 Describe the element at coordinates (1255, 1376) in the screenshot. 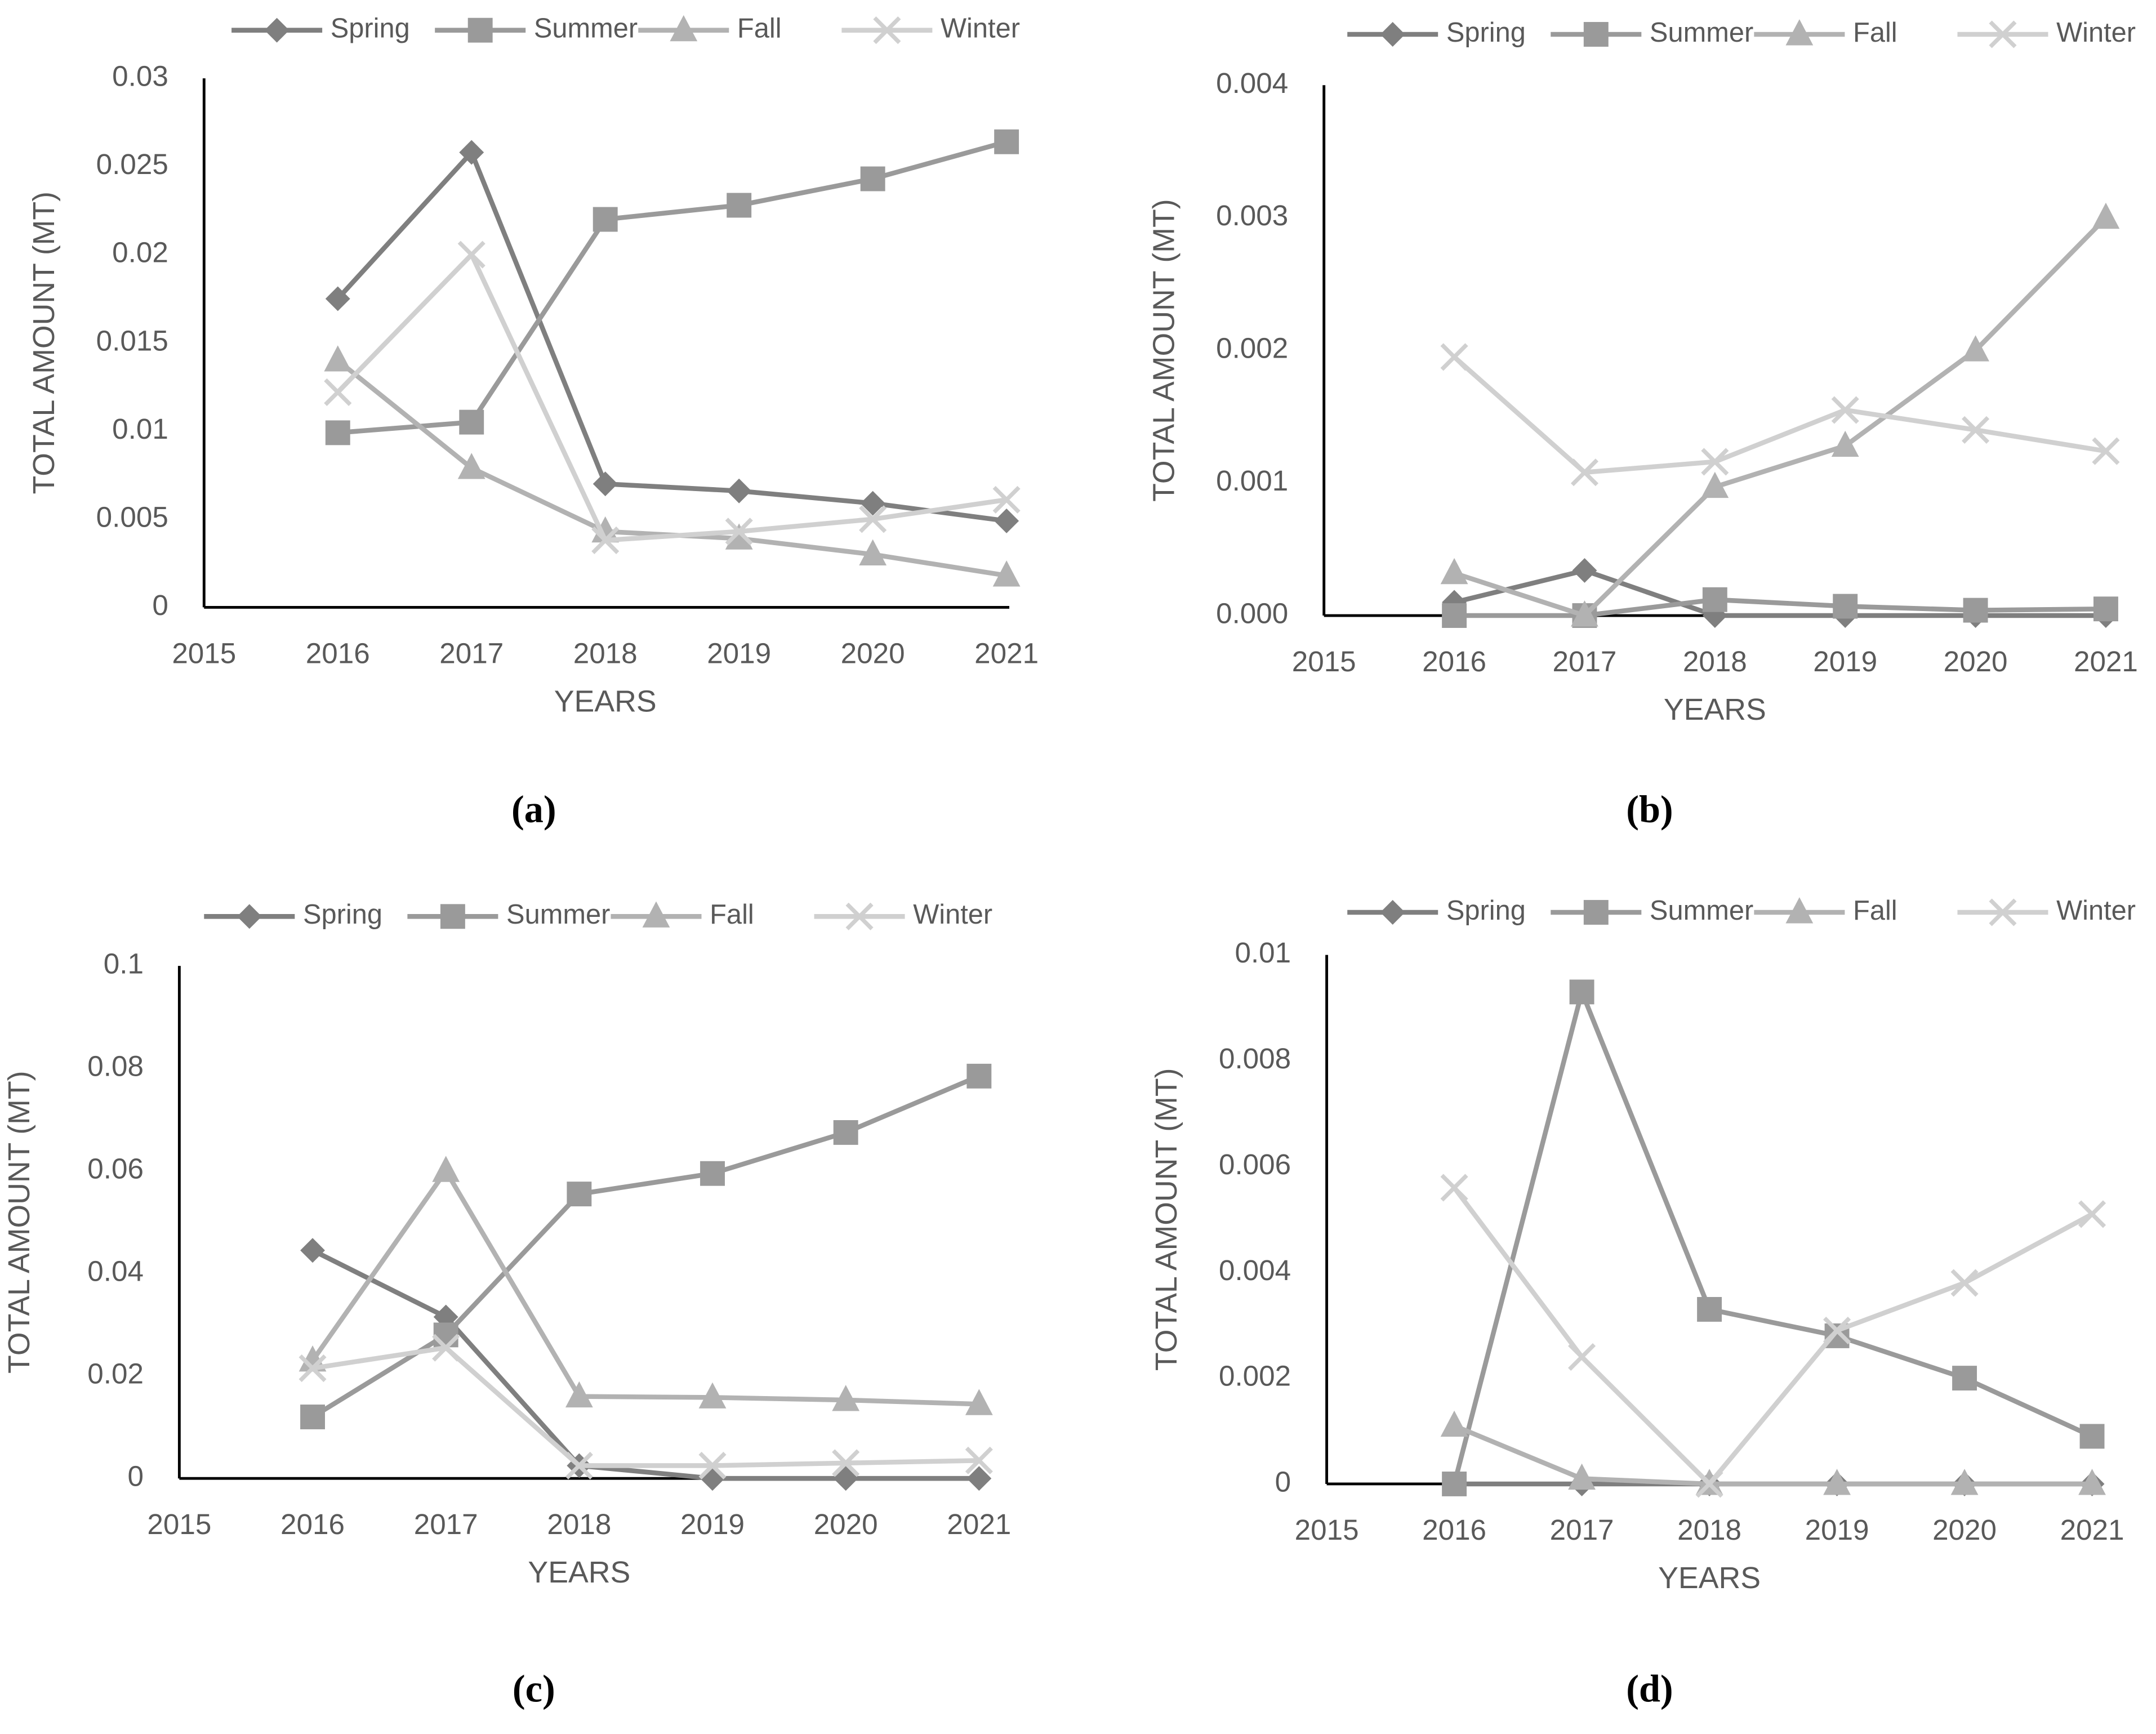

I see `y-tick-label: 0.002` at that location.